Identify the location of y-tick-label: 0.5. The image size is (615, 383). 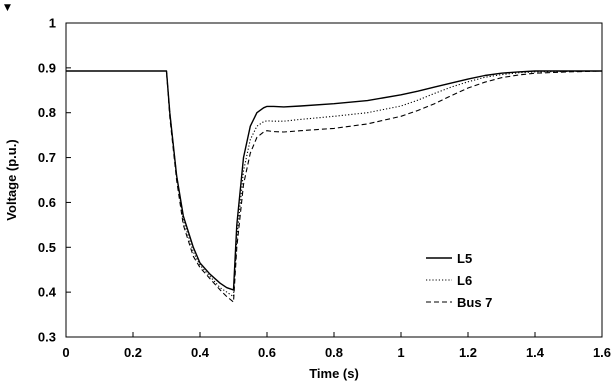
(47, 247).